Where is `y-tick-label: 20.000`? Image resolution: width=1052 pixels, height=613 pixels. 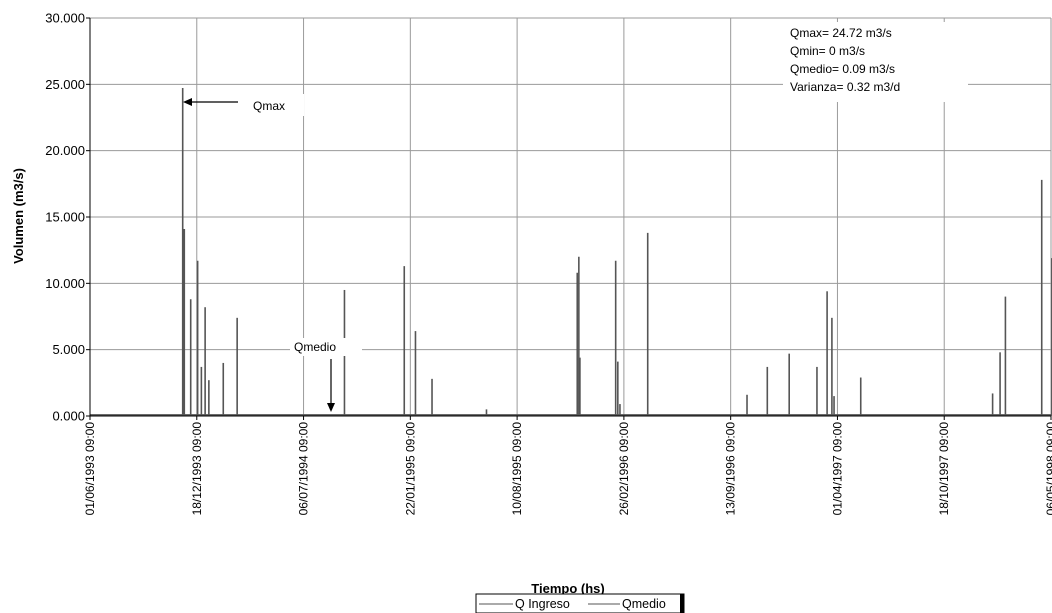 y-tick-label: 20.000 is located at coordinates (65, 150).